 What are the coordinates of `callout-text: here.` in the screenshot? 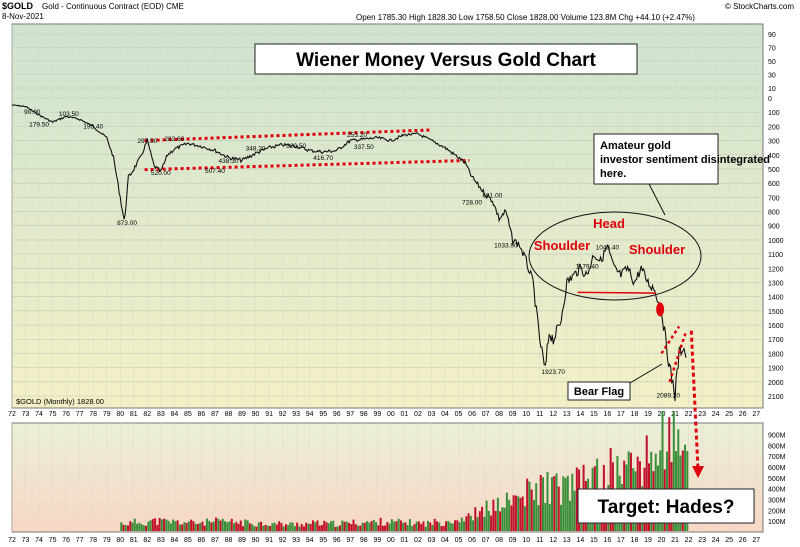 It's located at (613, 174).